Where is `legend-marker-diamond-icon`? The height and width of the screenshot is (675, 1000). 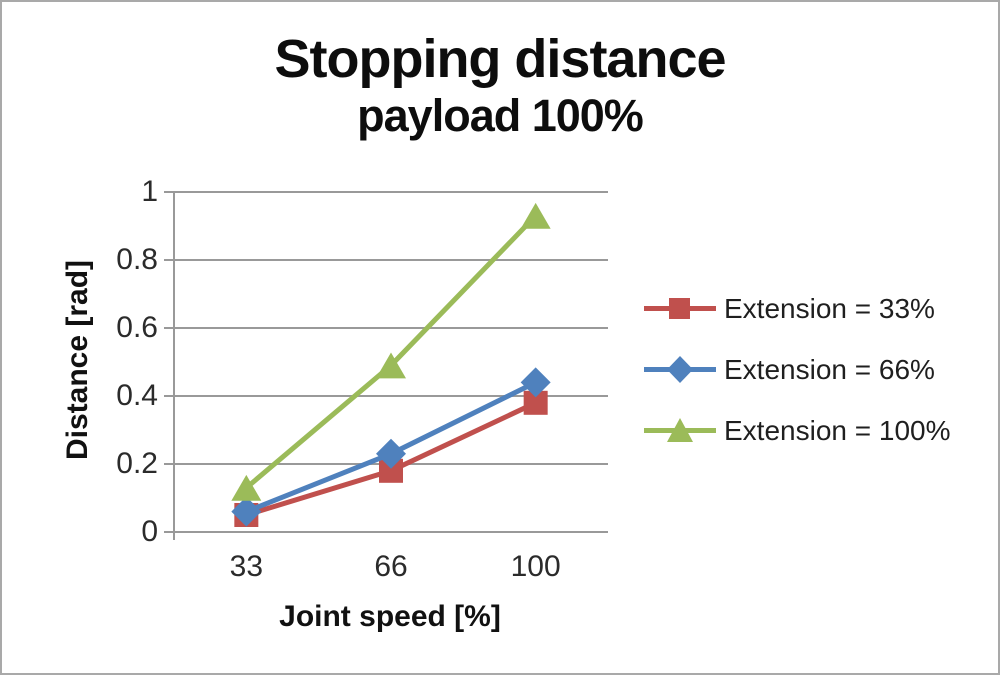
legend-marker-diamond-icon is located at coordinates (680, 369).